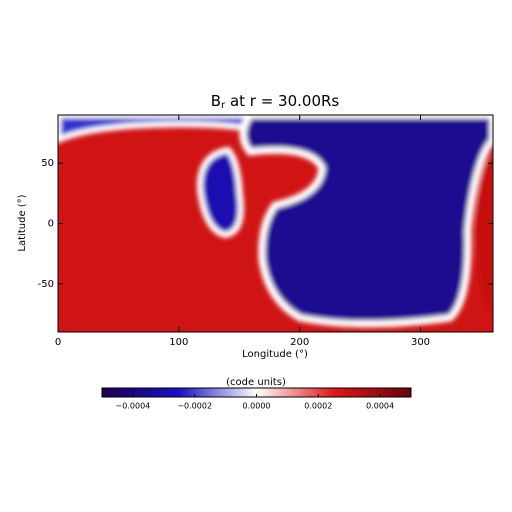 The height and width of the screenshot is (512, 512). I want to click on colorbar-tick-label: 0.0002, so click(318, 406).